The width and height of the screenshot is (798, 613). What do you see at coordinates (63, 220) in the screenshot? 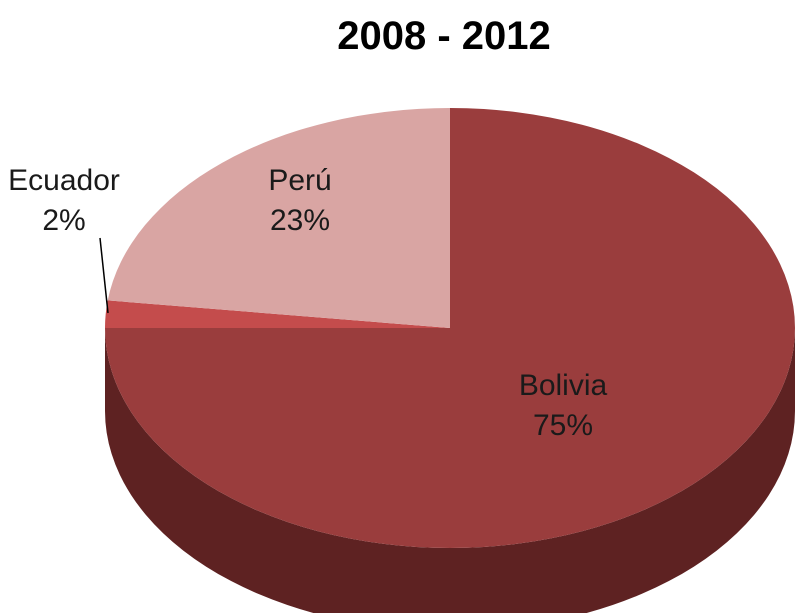
I see `label-ecuador-percent: 2%` at bounding box center [63, 220].